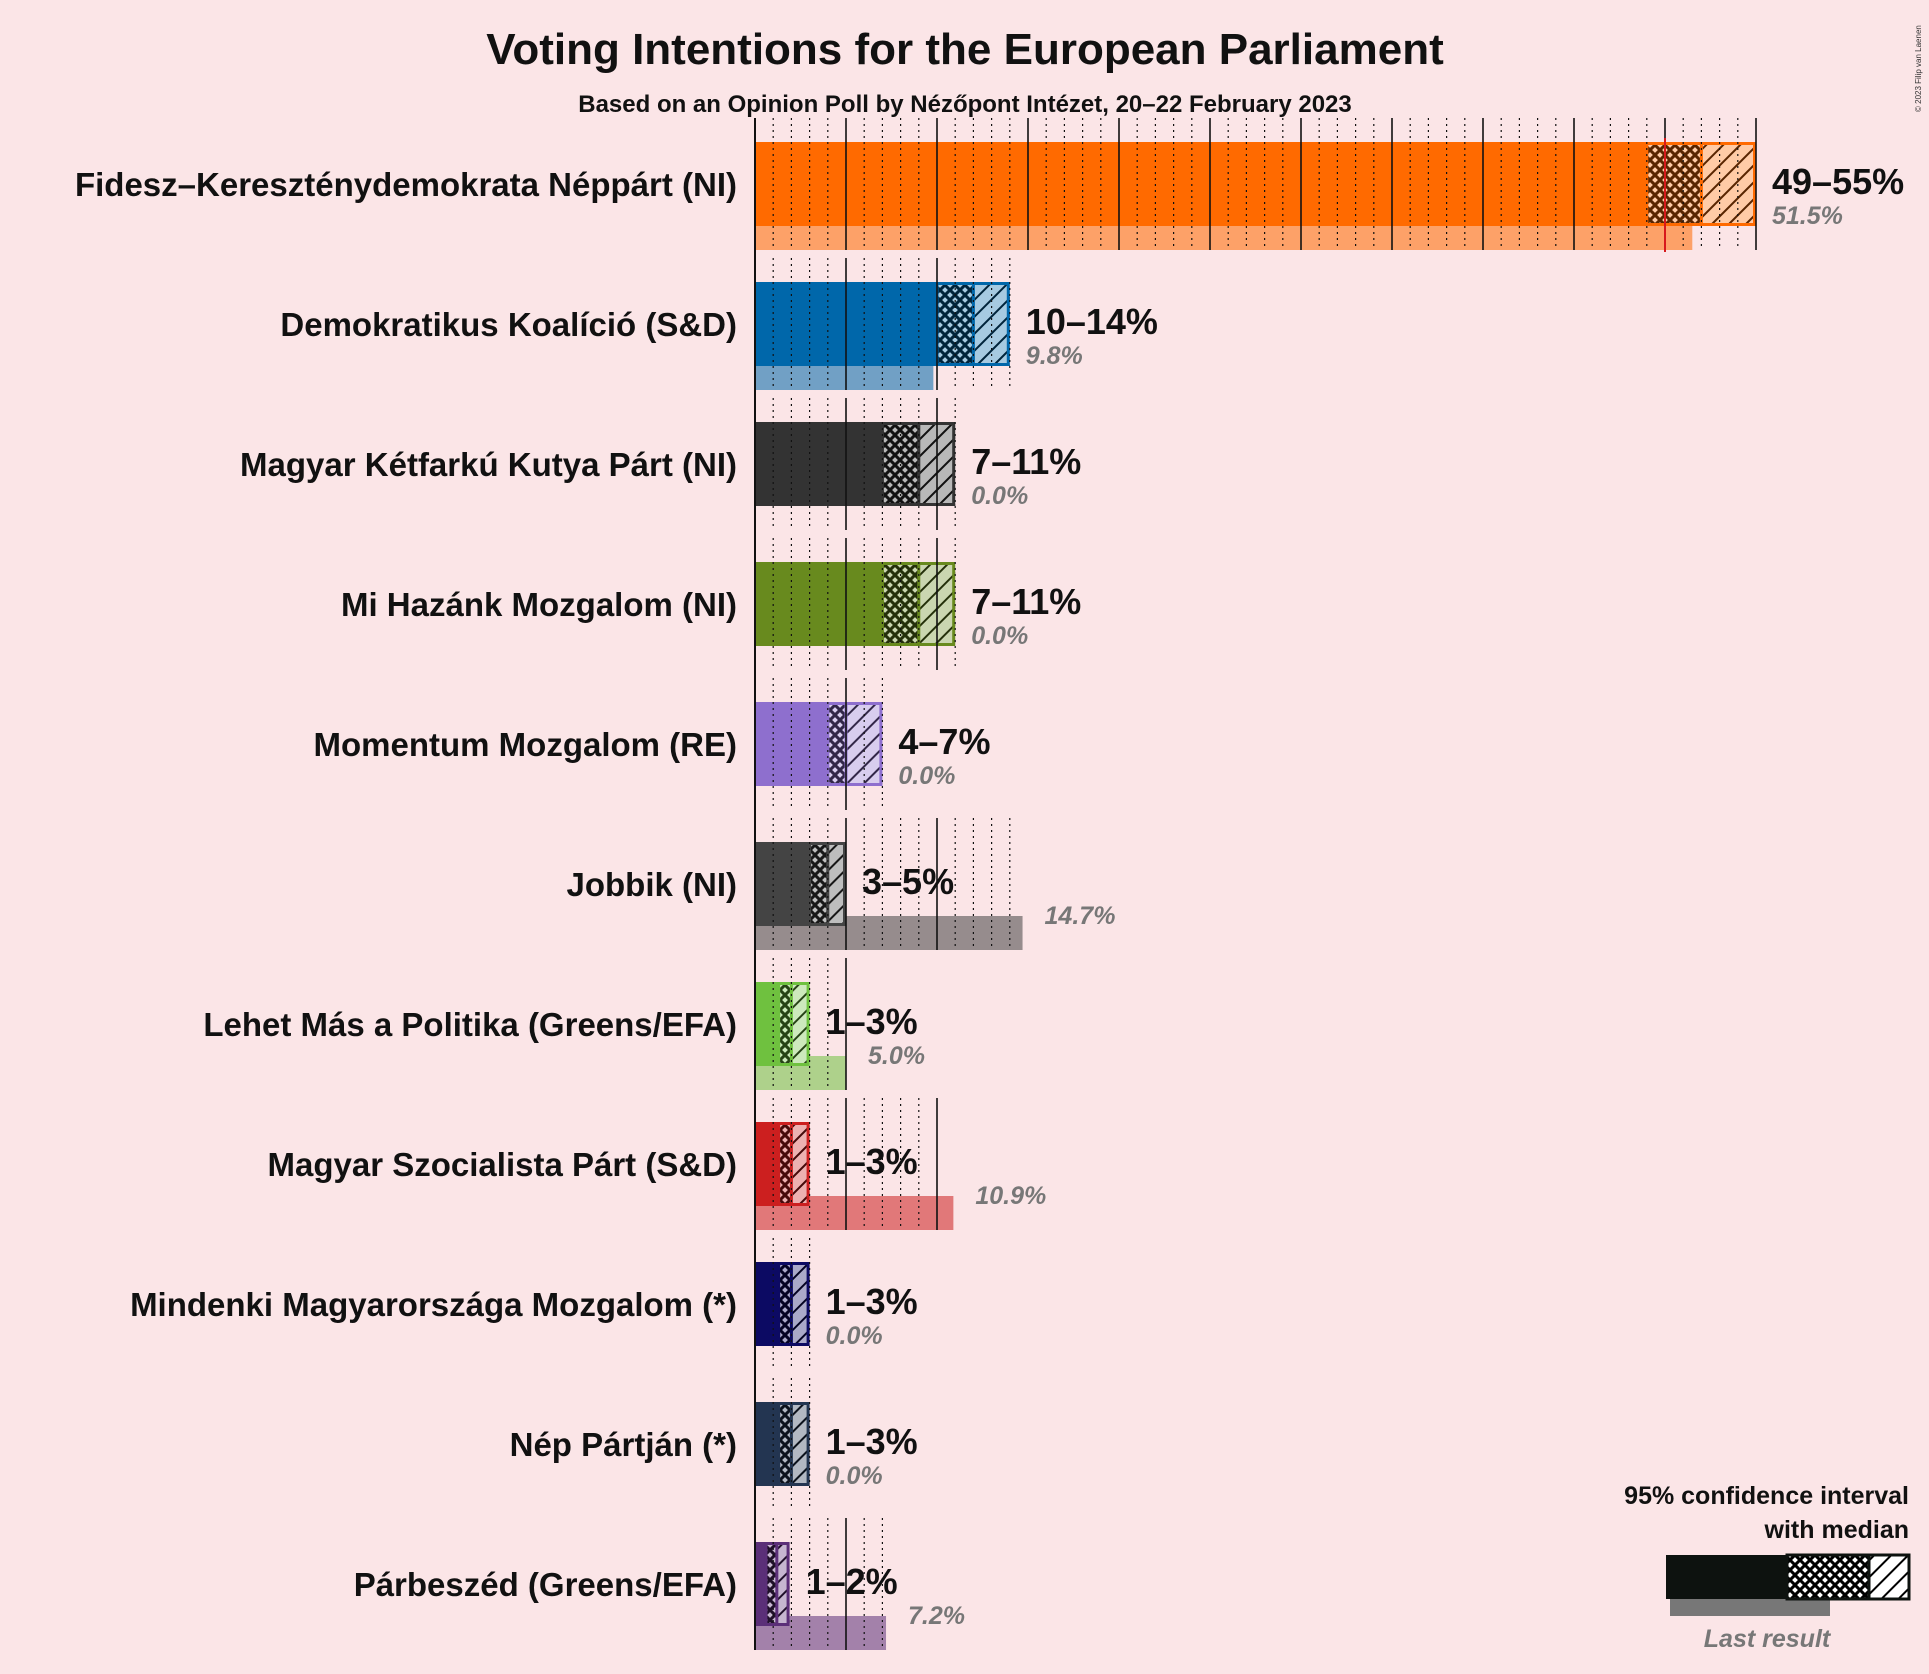 This screenshot has width=1929, height=1674. I want to click on range-label-4: 4–7%, so click(944, 741).